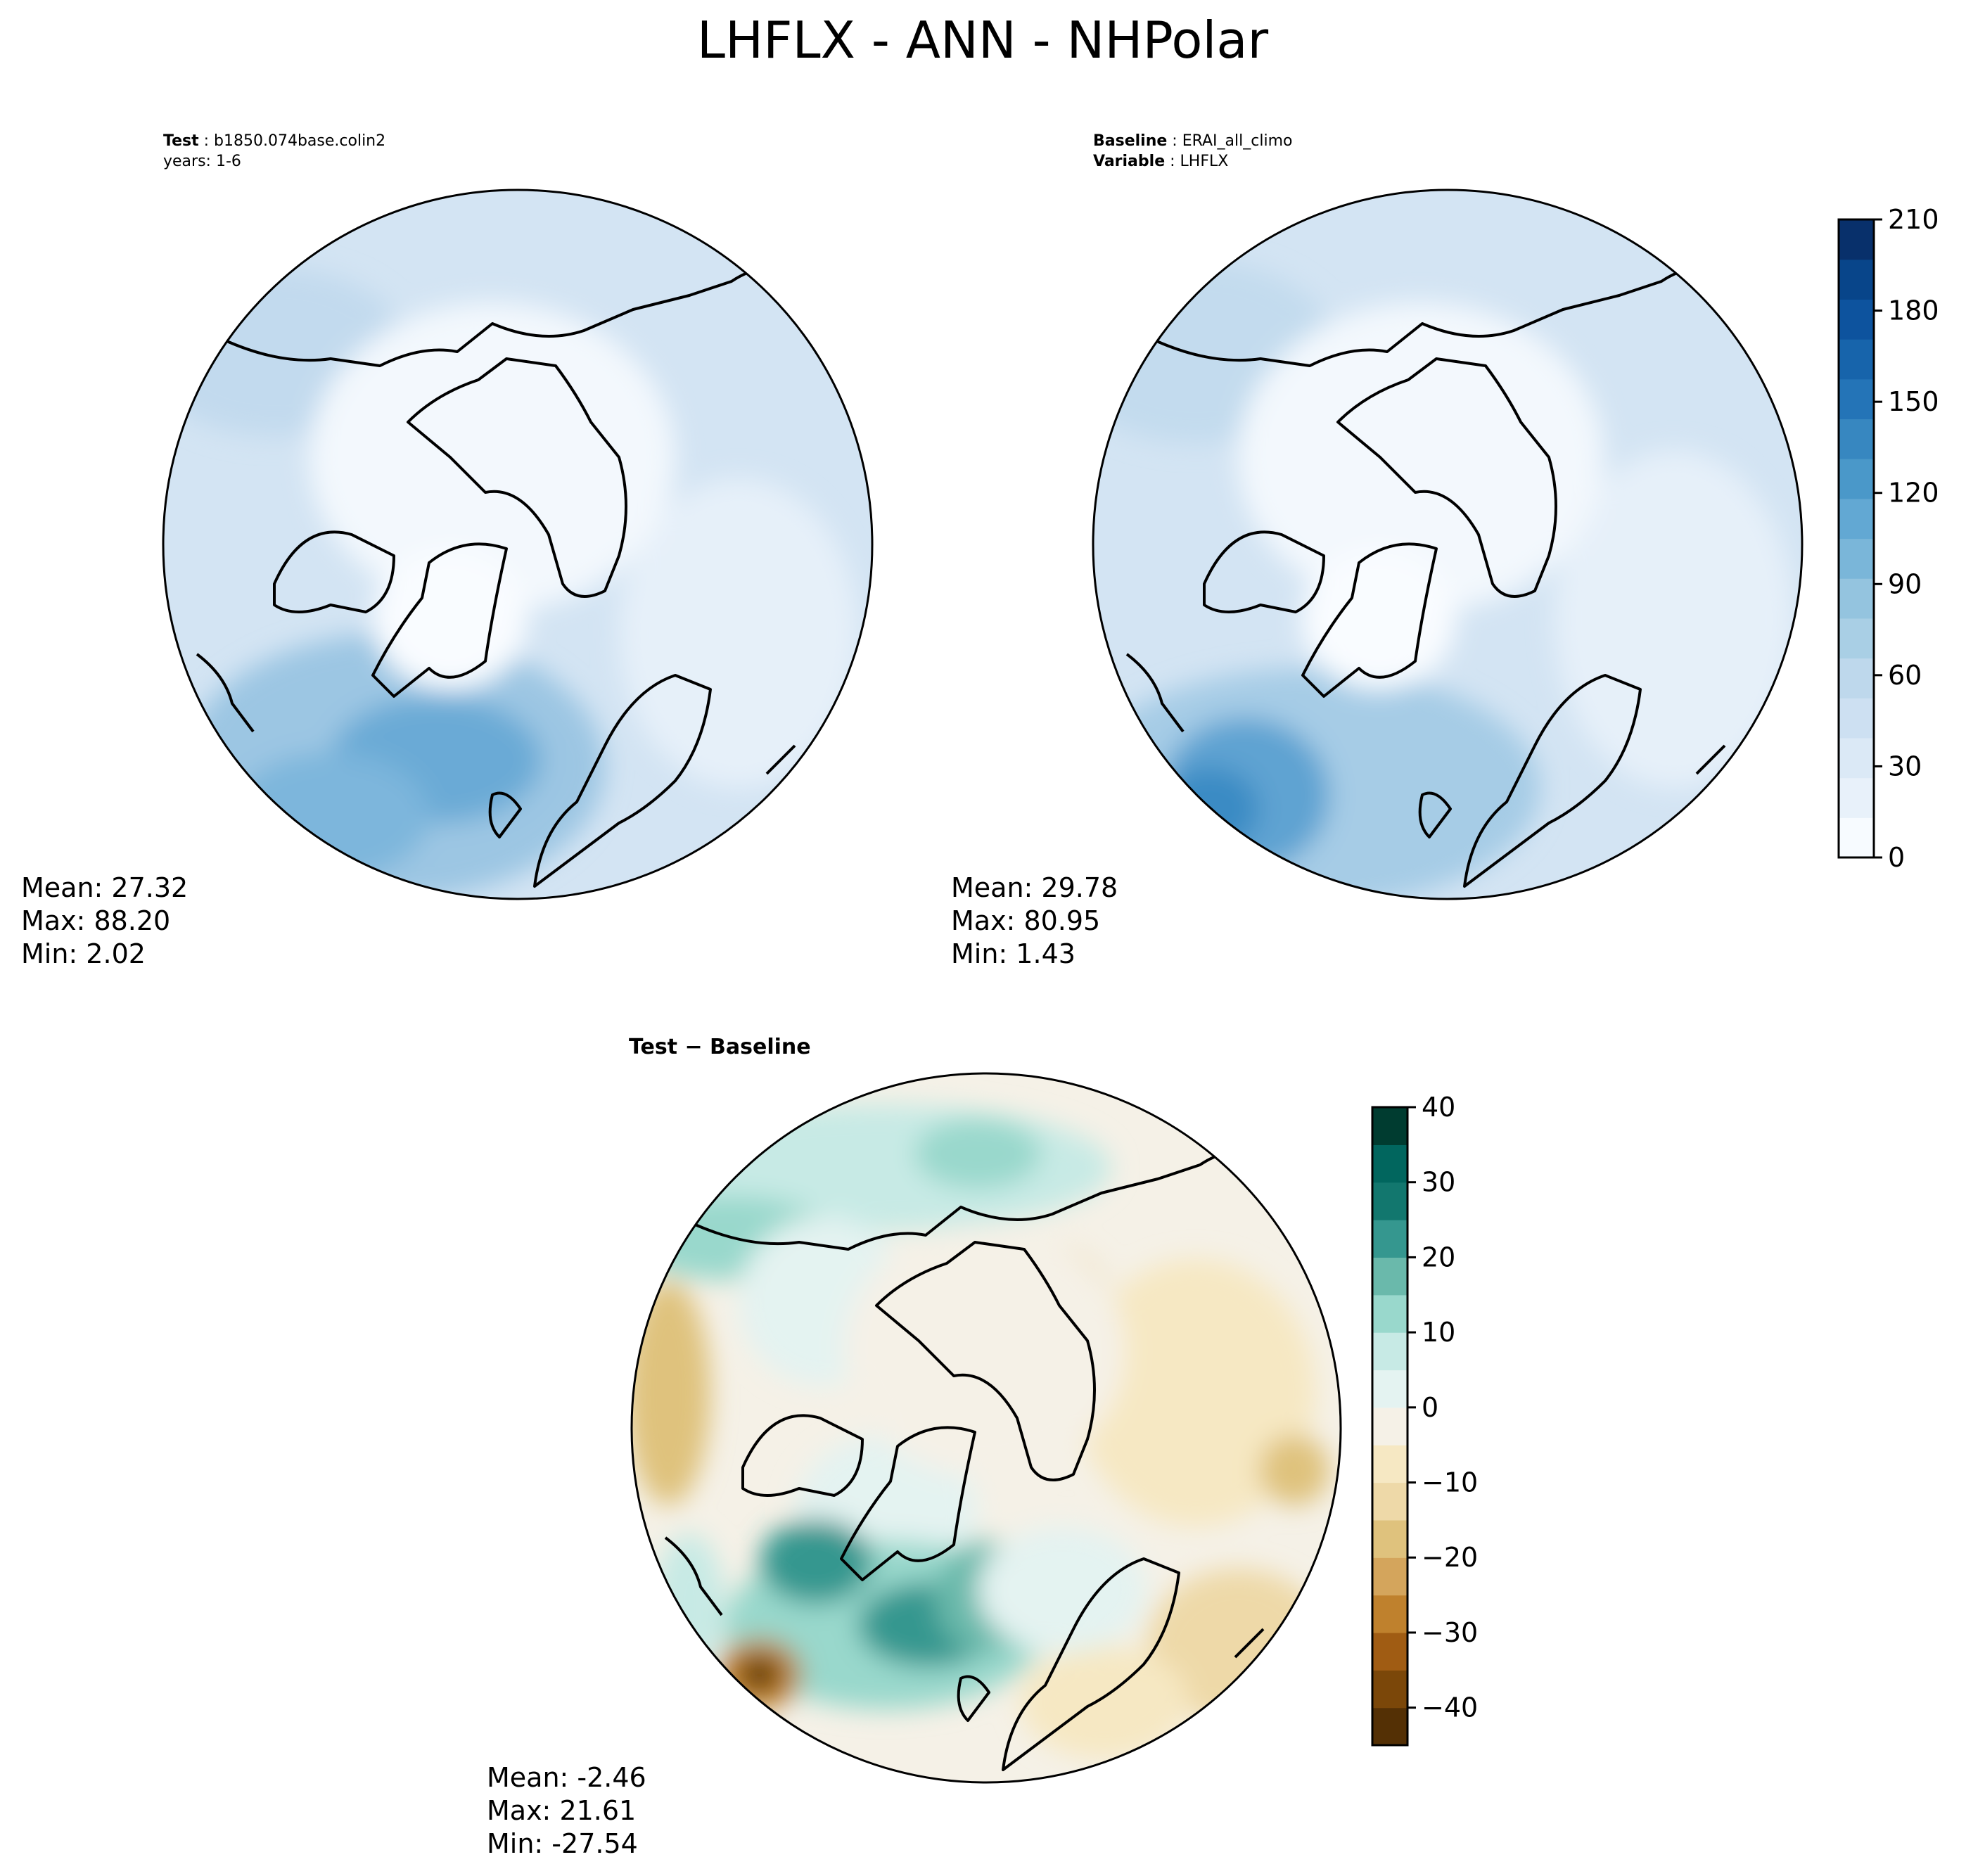 The height and width of the screenshot is (1876, 1966). I want to click on colorbar-frame-abs, so click(1856, 538).